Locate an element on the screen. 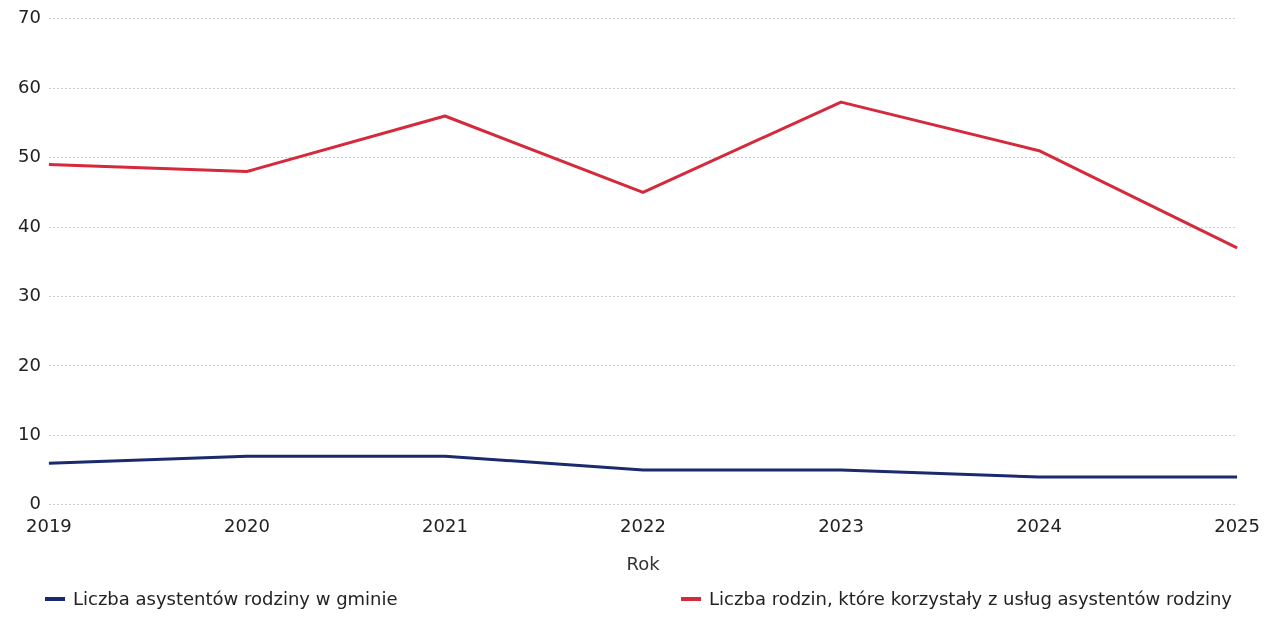 The width and height of the screenshot is (1272, 622). y-tick-label: 60 is located at coordinates (29, 86).